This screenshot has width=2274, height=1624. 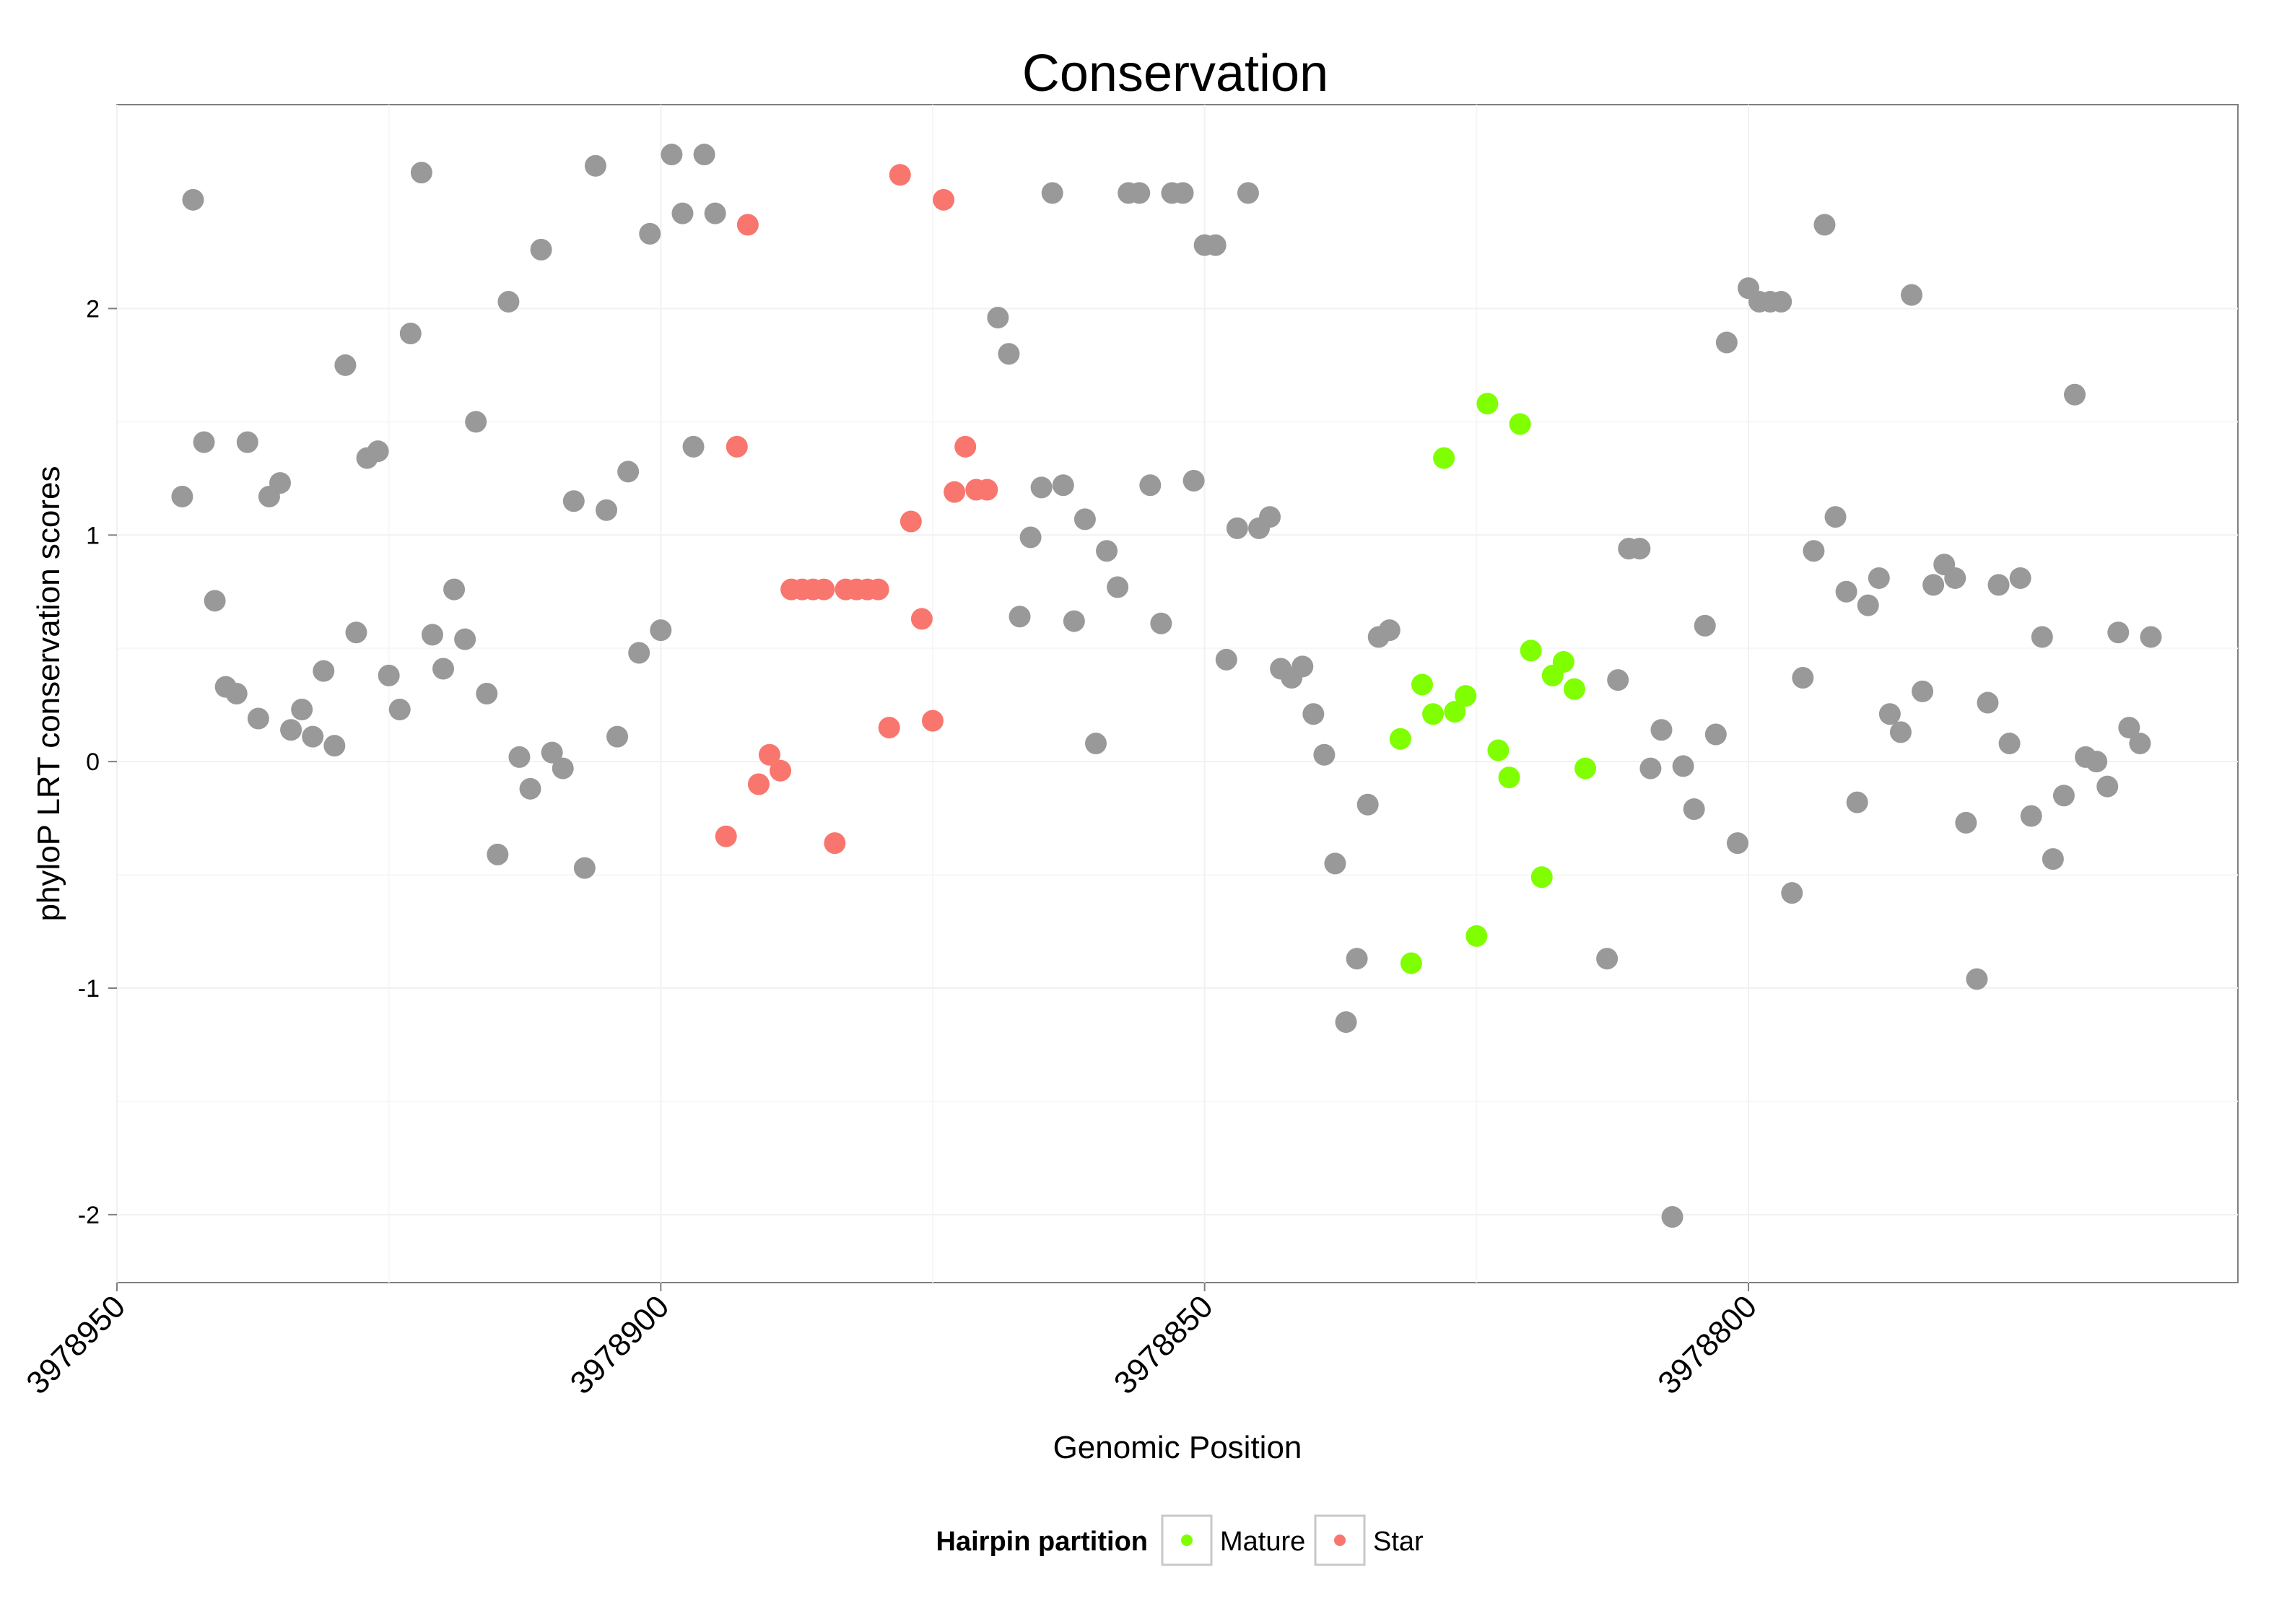 I want to click on legend-key-mature, so click(x=1187, y=1540).